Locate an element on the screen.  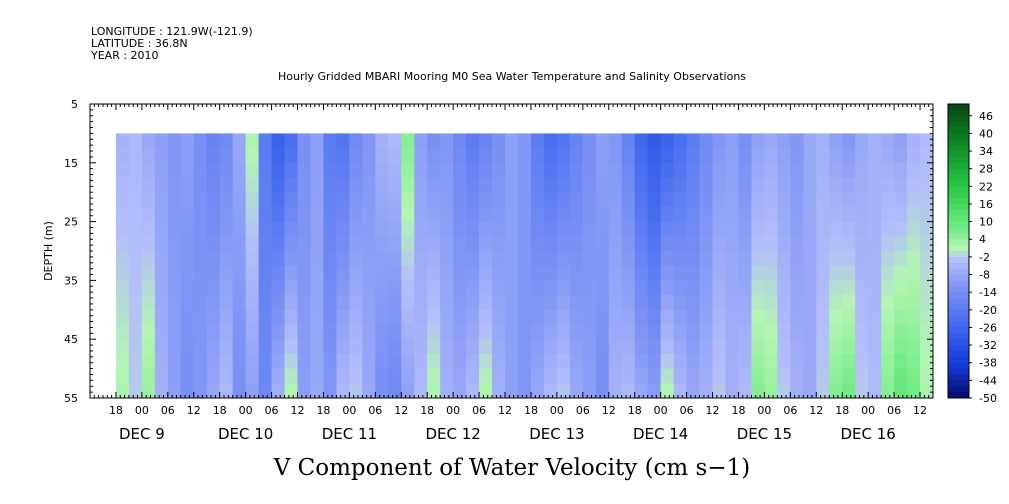
x-tick-label: 00 is located at coordinates (868, 410).